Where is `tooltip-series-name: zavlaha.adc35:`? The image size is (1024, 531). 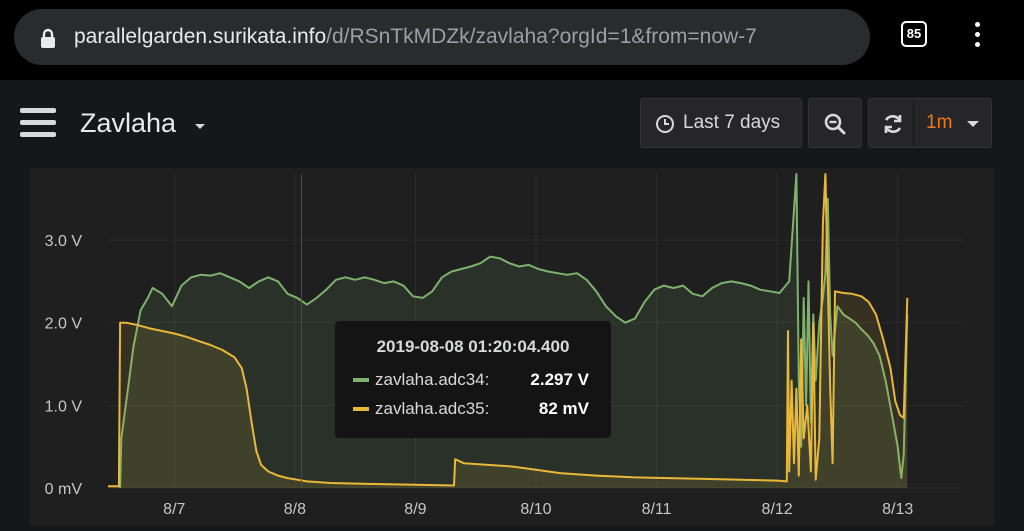
tooltip-series-name: zavlaha.adc35: is located at coordinates (432, 408).